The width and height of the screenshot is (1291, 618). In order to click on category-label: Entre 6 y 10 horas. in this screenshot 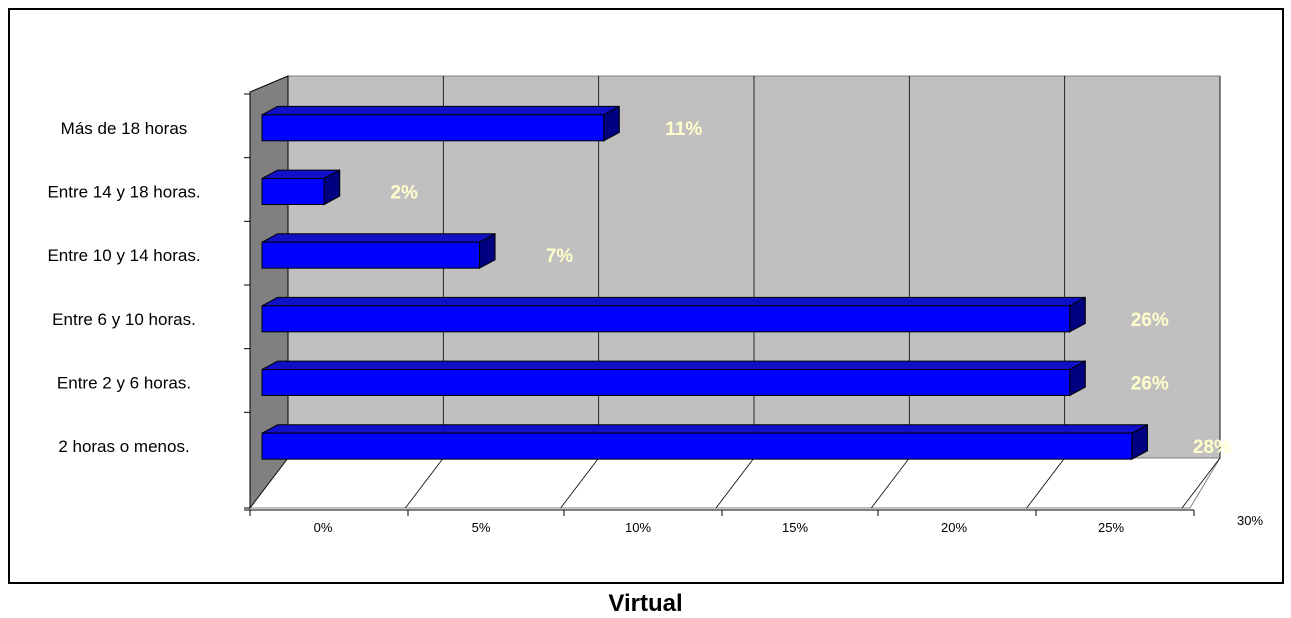, I will do `click(124, 319)`.